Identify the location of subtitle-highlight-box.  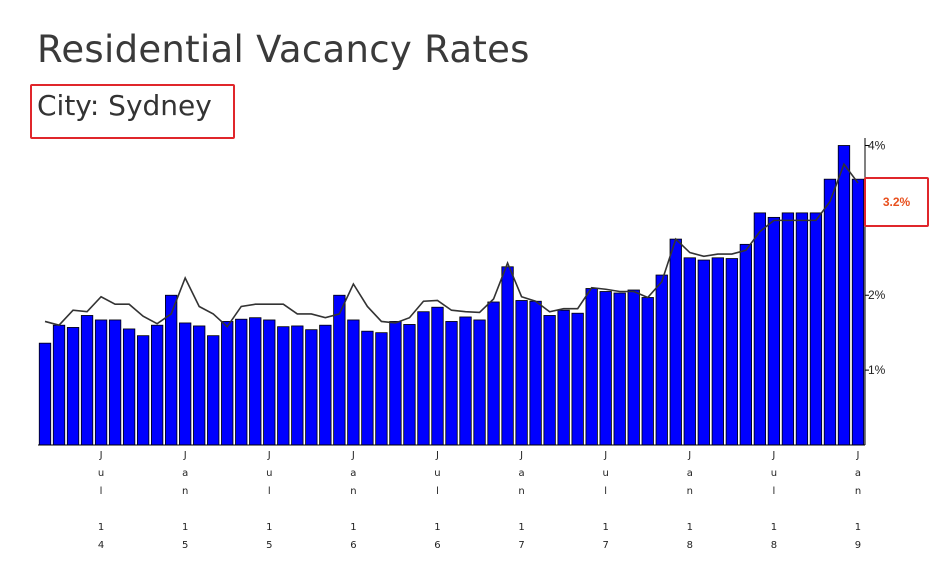
(132, 111).